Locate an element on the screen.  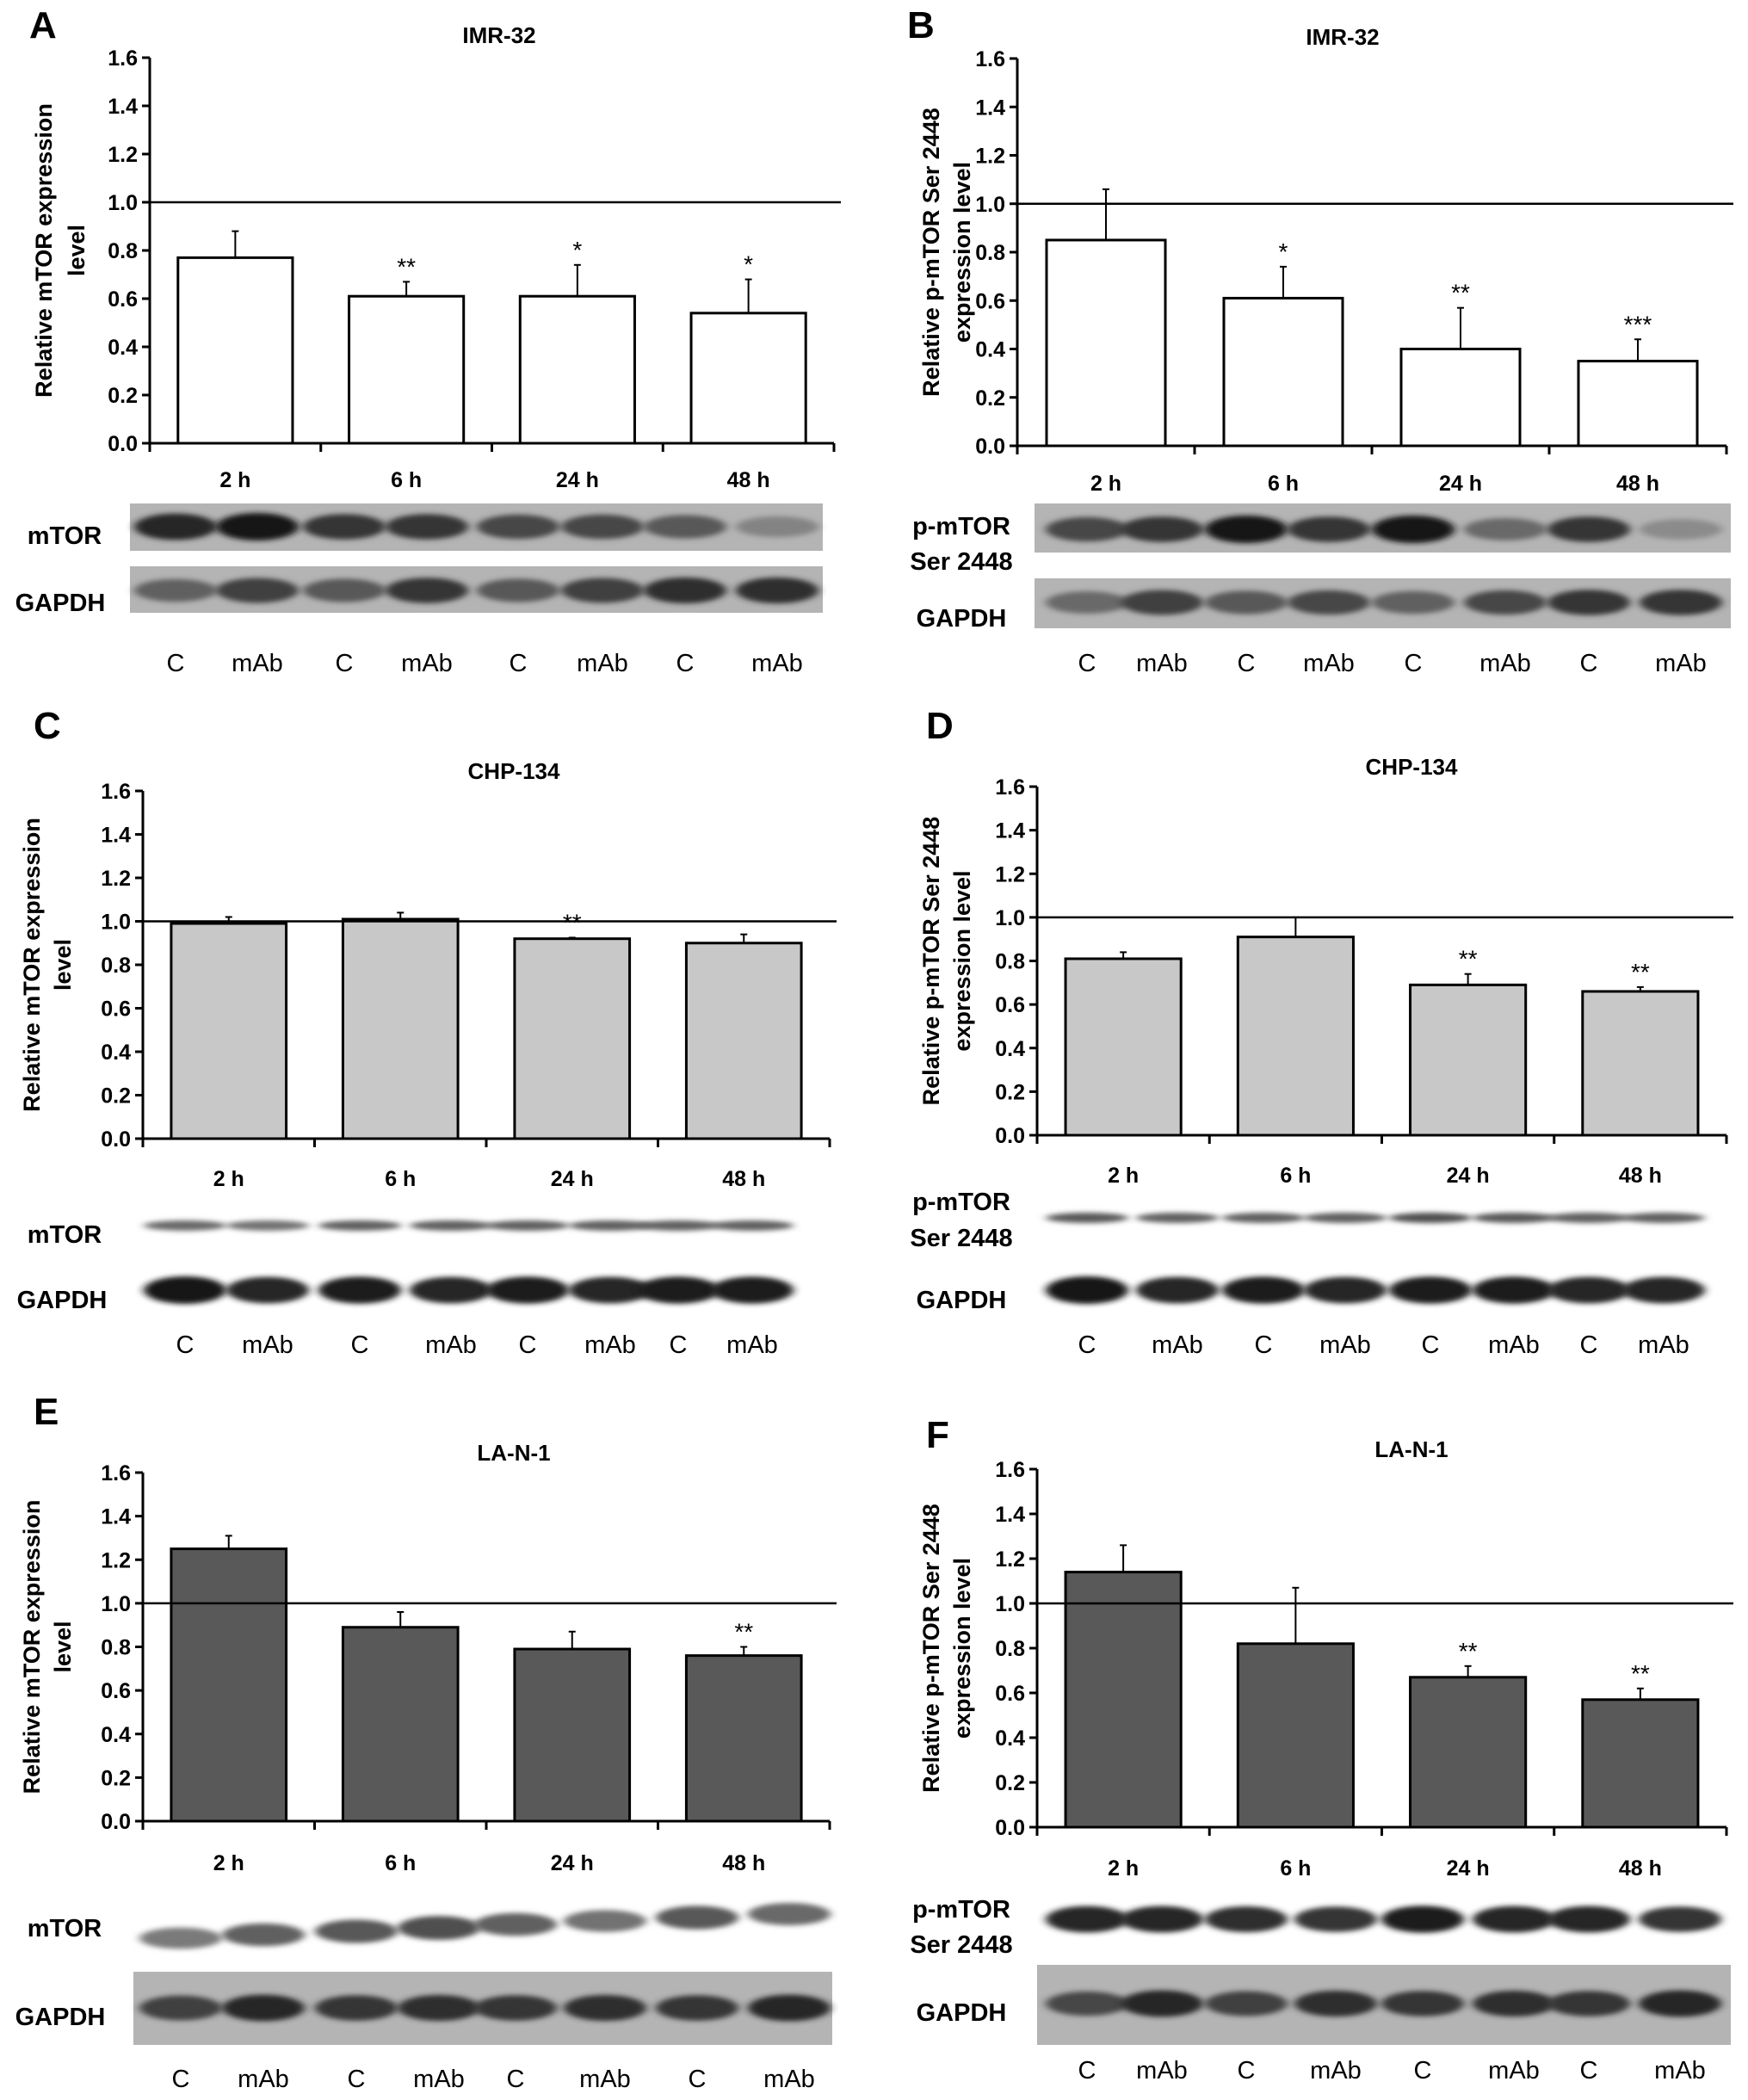
panel-letter: D is located at coordinates (940, 726).